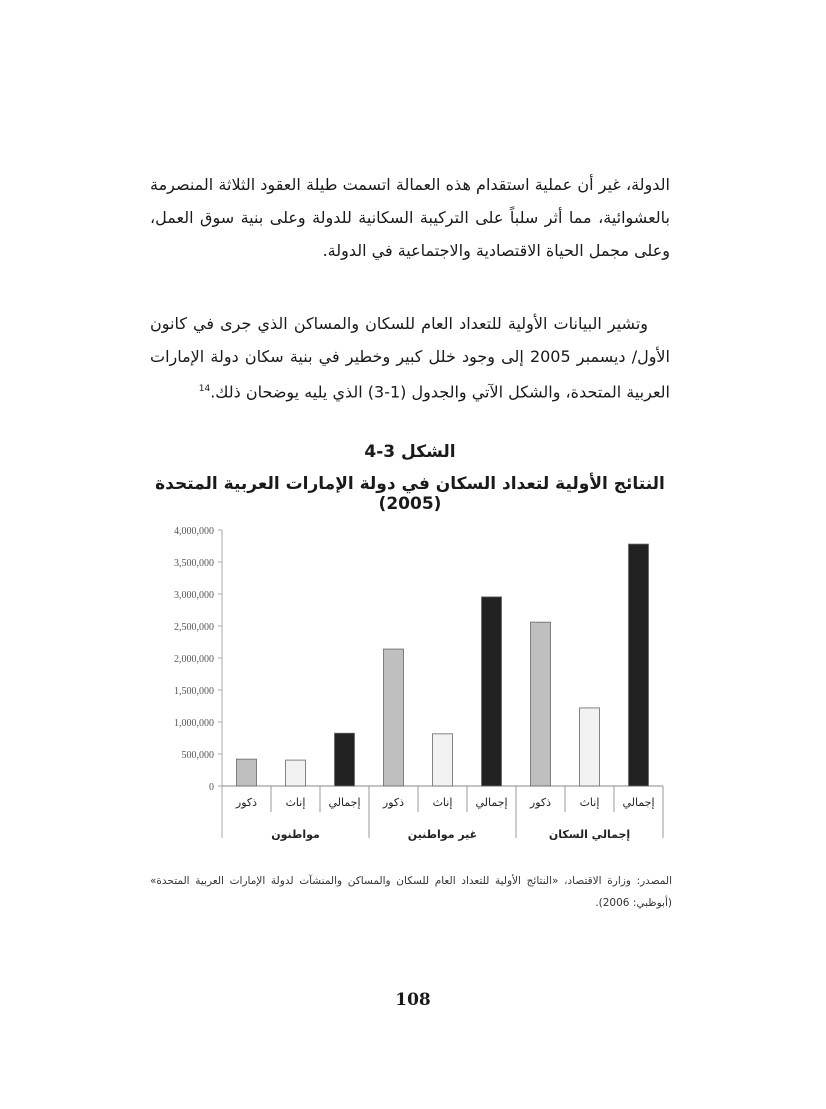 This screenshot has height=1109, width=826. What do you see at coordinates (198, 755) in the screenshot?
I see `y-tick-label: 500,000` at bounding box center [198, 755].